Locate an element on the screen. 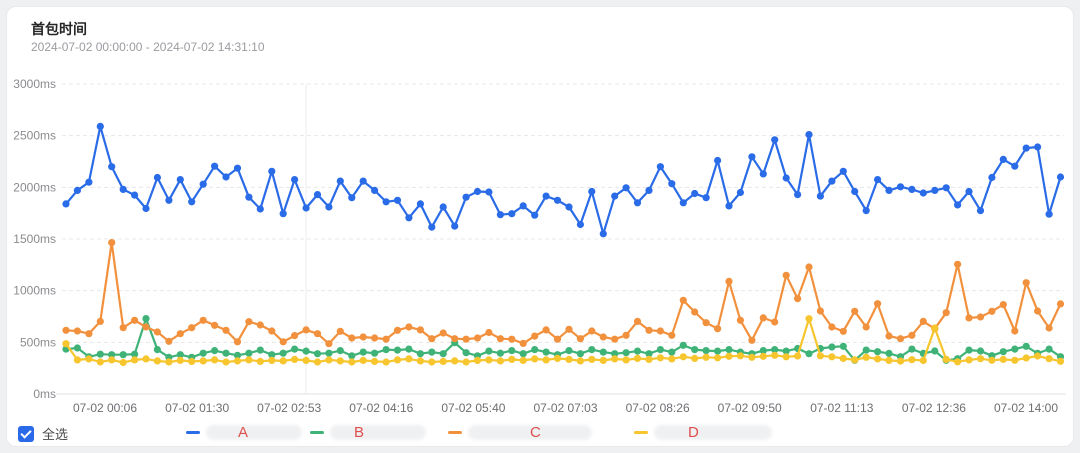 This screenshot has width=1080, height=453. select-all-row: 全选 is located at coordinates (43, 433).